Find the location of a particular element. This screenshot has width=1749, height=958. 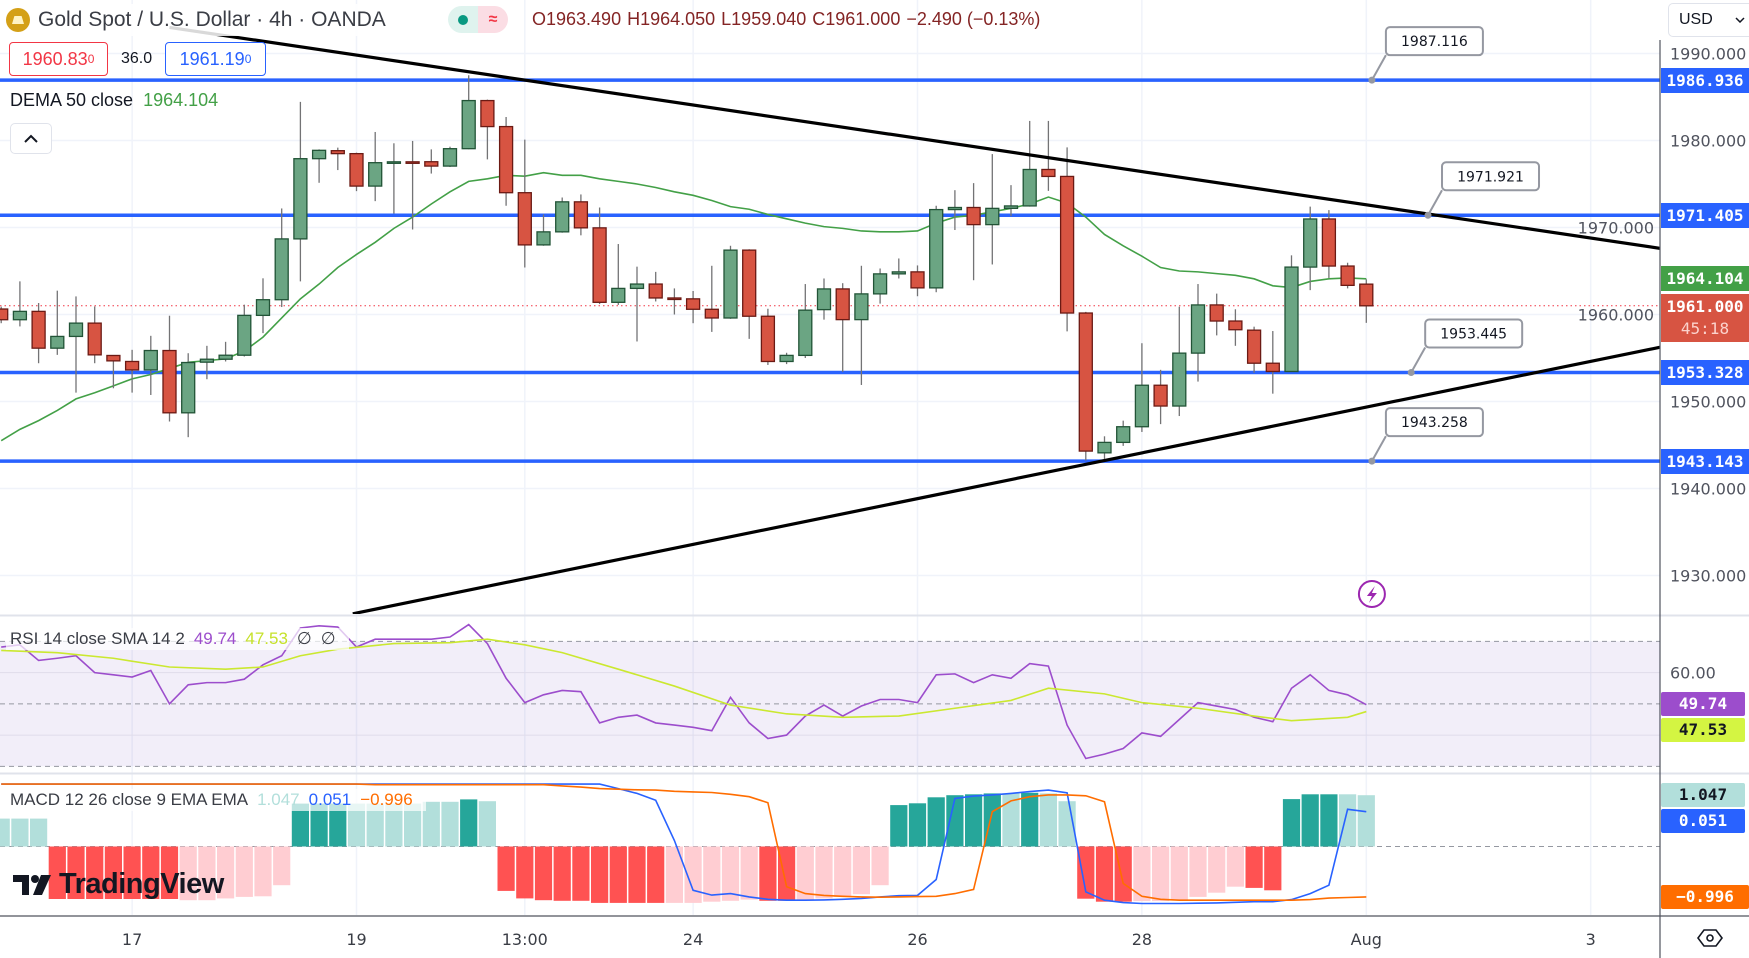

macd-pane is located at coordinates (830, 844).